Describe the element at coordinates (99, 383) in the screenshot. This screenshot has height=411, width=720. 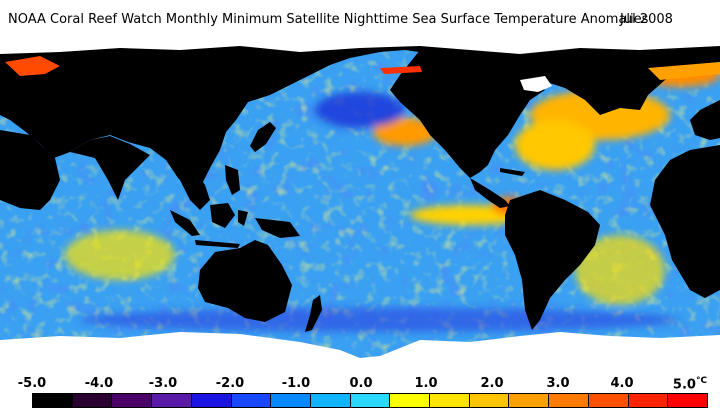
I see `legend-tick: -4.0` at that location.